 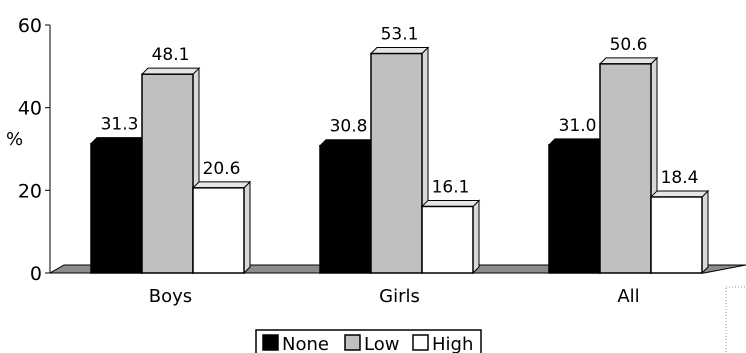 I want to click on bar-girls-high, so click(x=450, y=237).